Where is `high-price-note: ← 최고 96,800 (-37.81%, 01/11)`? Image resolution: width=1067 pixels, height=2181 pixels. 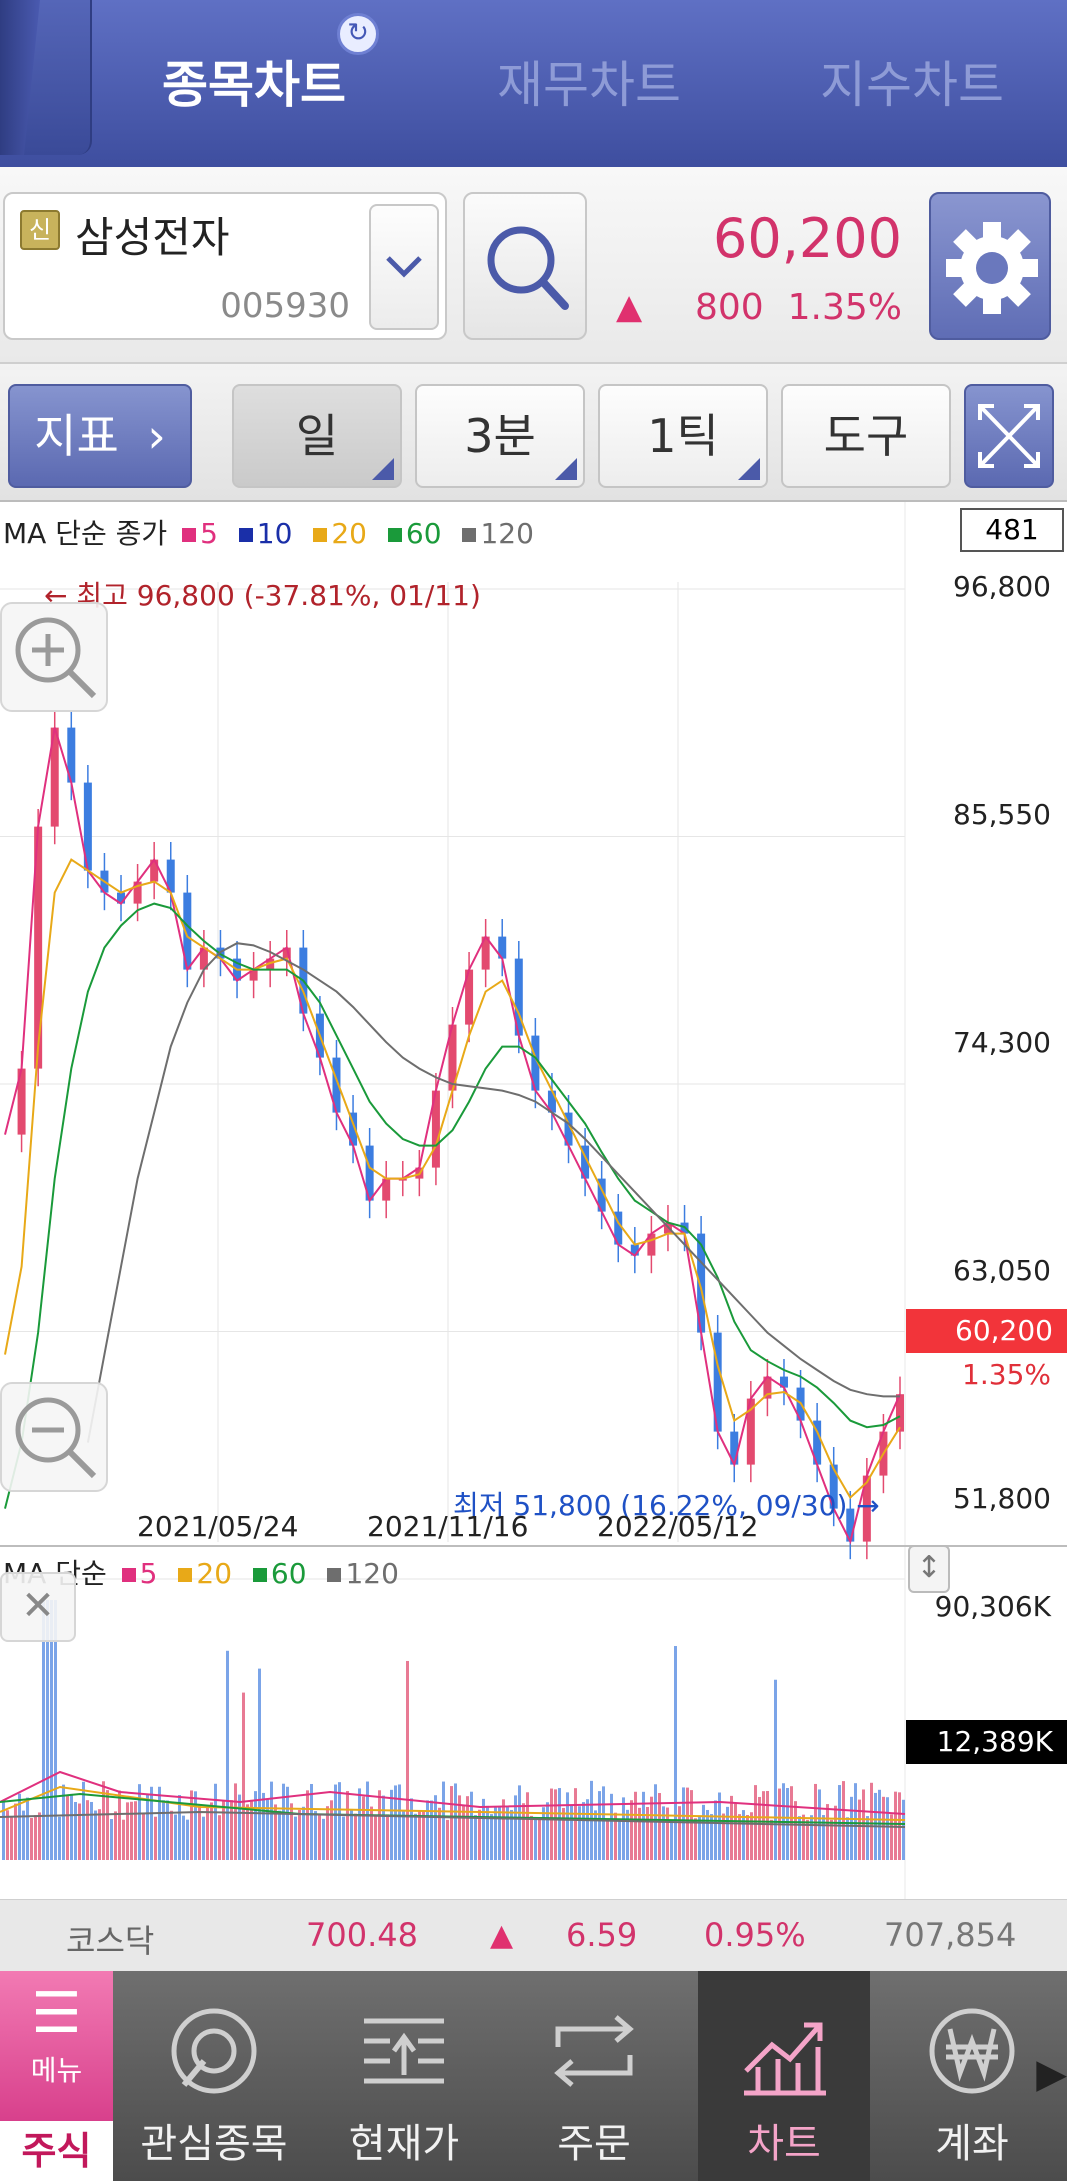
high-price-note: ← 최고 96,800 (-37.81%, 01/11) is located at coordinates (262, 595).